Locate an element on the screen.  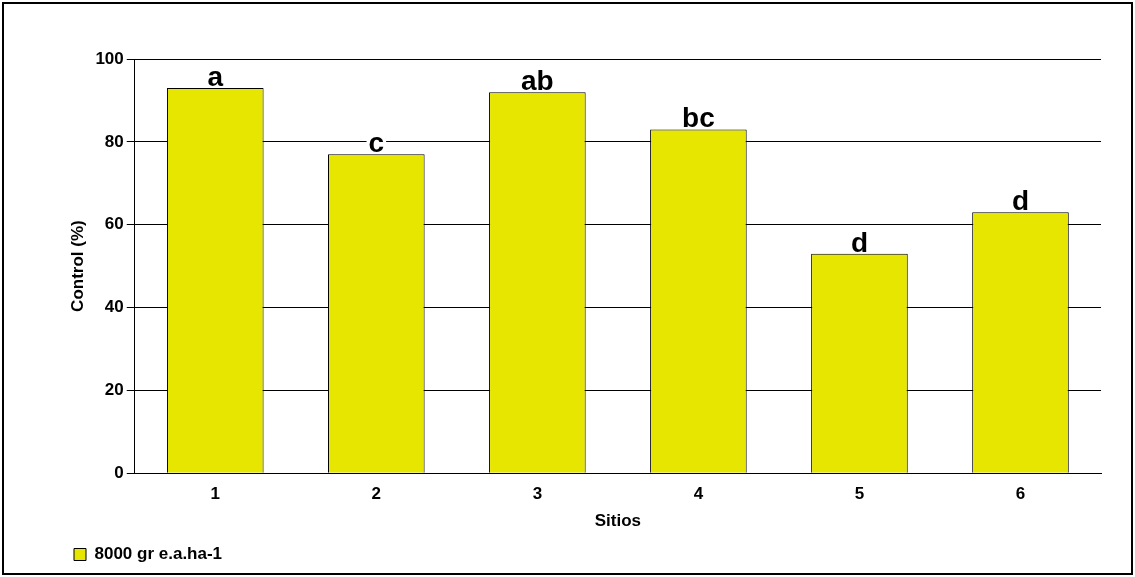
x-tick-label: 3 is located at coordinates (537, 494).